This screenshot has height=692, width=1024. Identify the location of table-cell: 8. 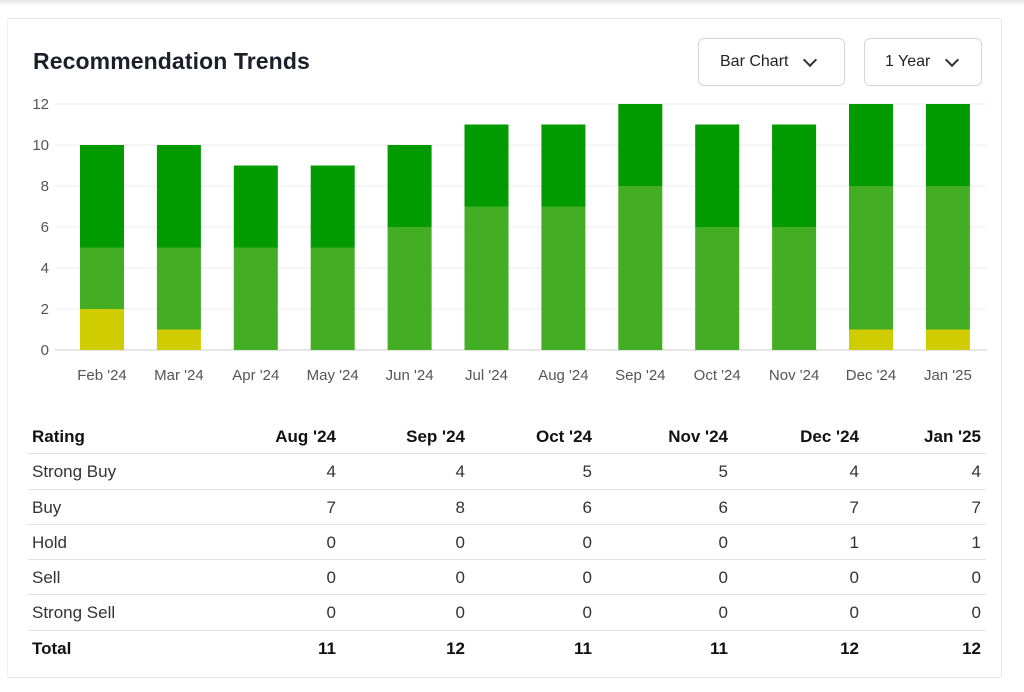
(460, 507).